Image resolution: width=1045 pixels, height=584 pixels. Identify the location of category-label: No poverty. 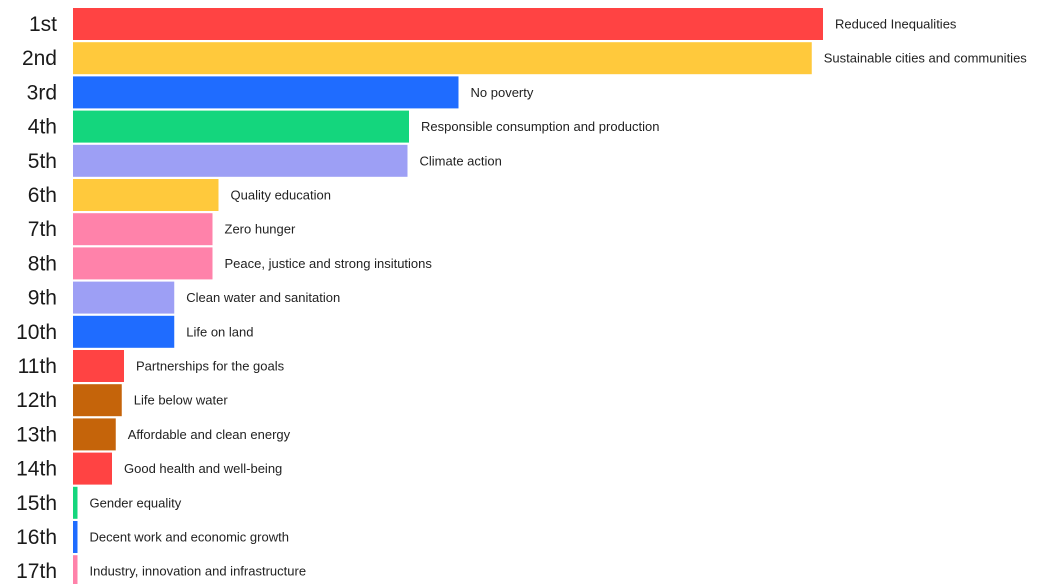
(502, 92).